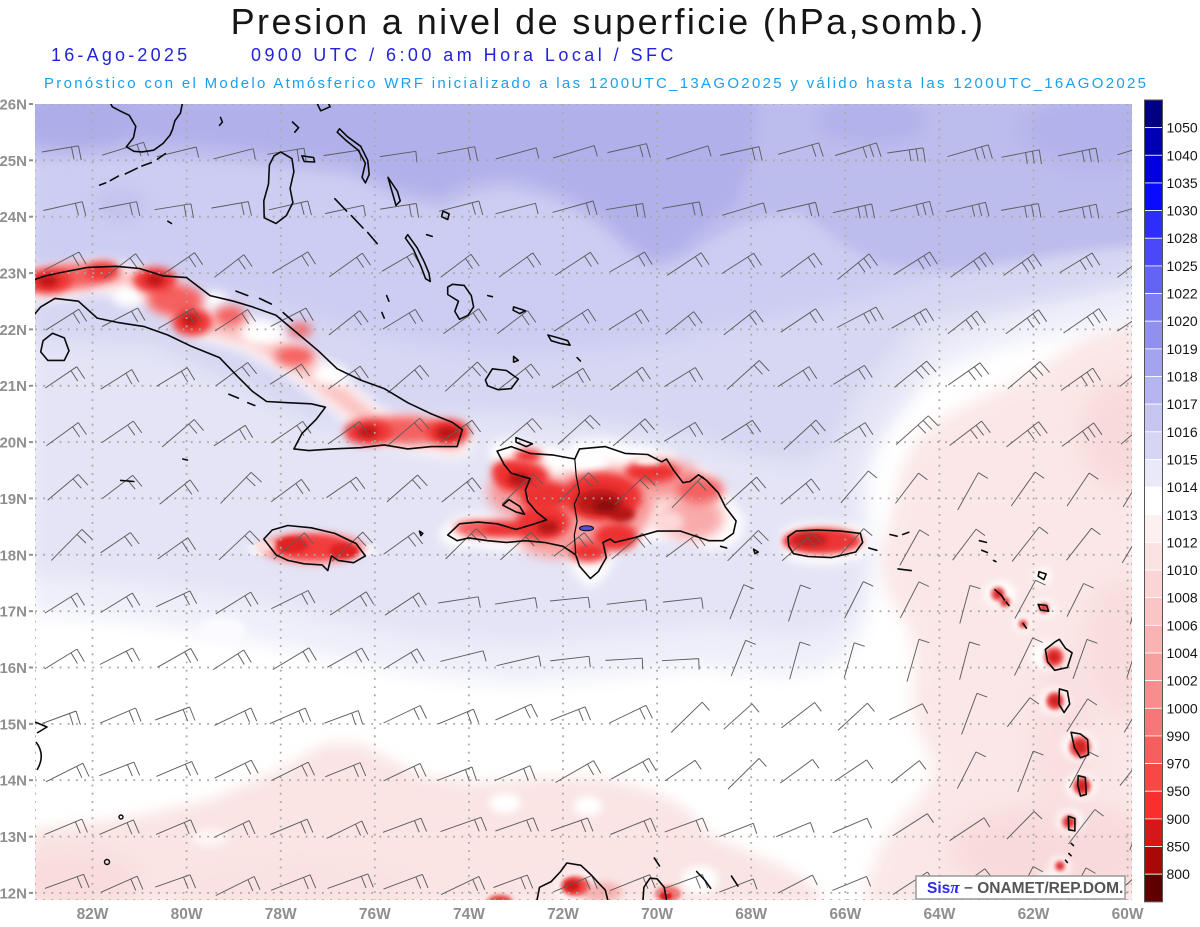  What do you see at coordinates (13, 499) in the screenshot?
I see `svg-text: 19N` at bounding box center [13, 499].